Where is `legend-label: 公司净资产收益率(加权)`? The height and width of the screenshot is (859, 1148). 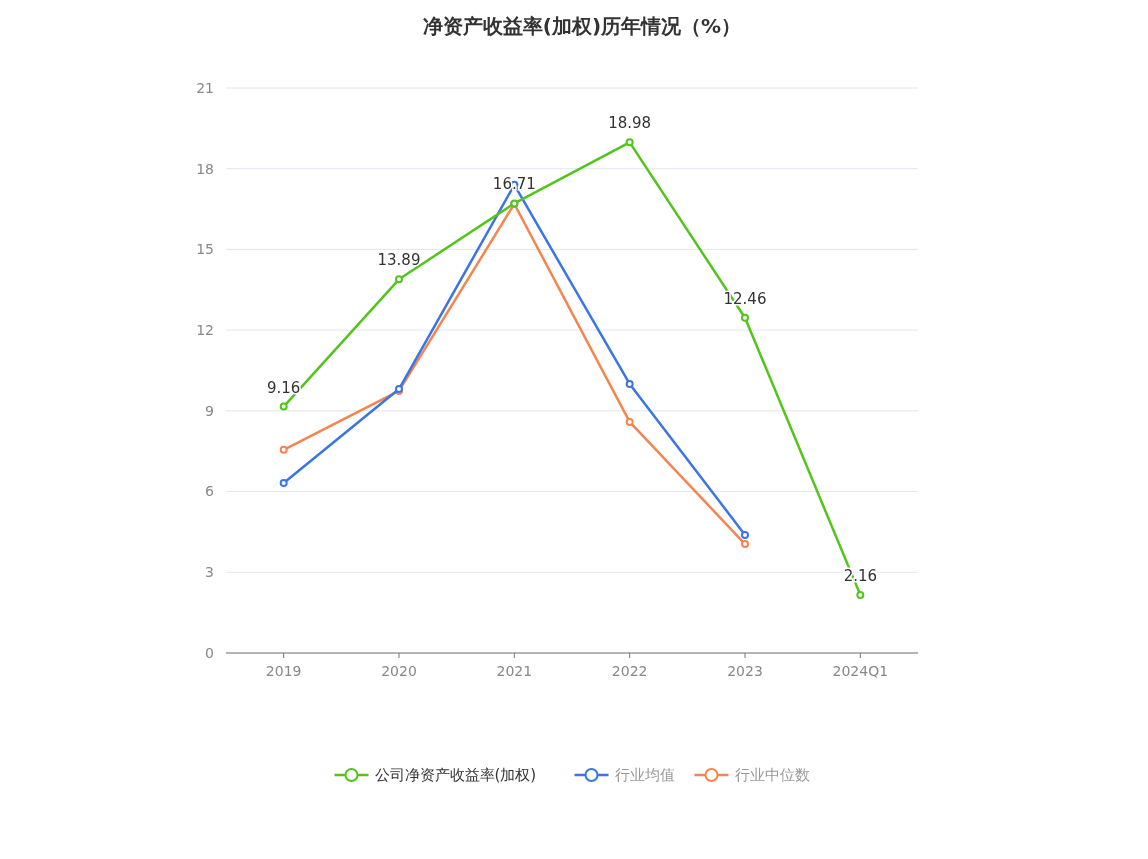 legend-label: 公司净资产收益率(加权) is located at coordinates (455, 775).